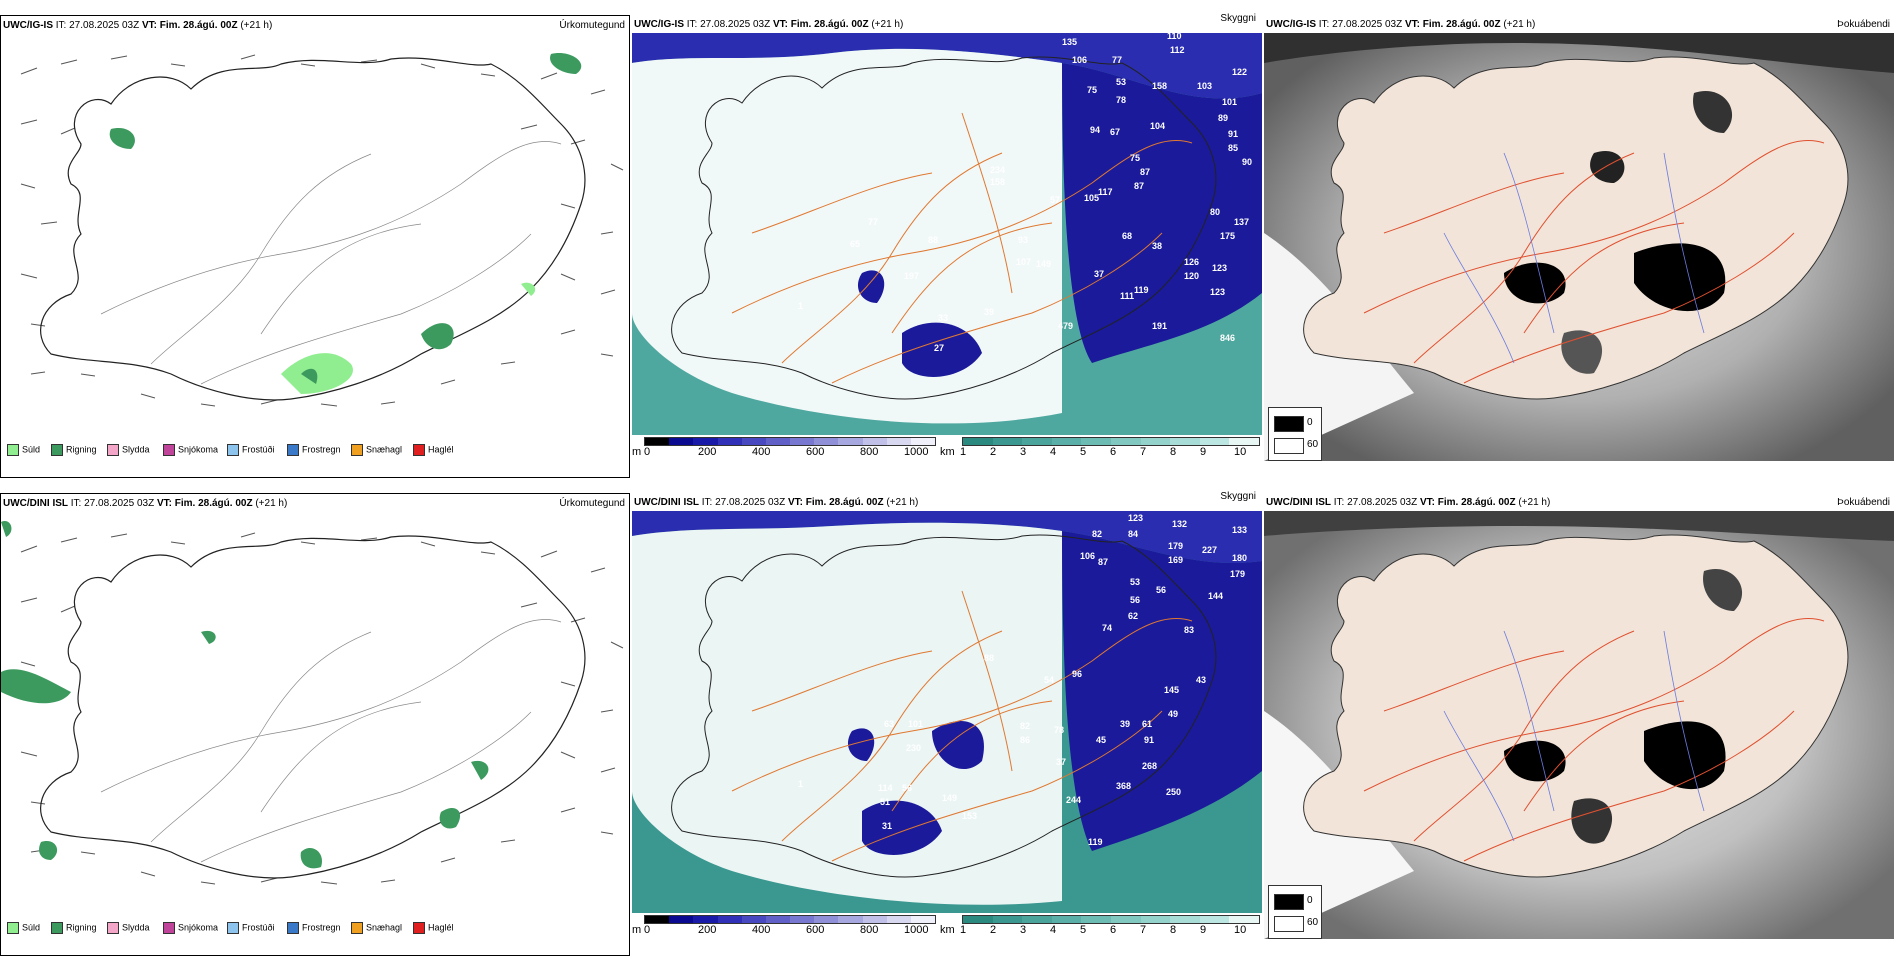  What do you see at coordinates (1103, 562) in the screenshot?
I see `svg-text: 87` at bounding box center [1103, 562].